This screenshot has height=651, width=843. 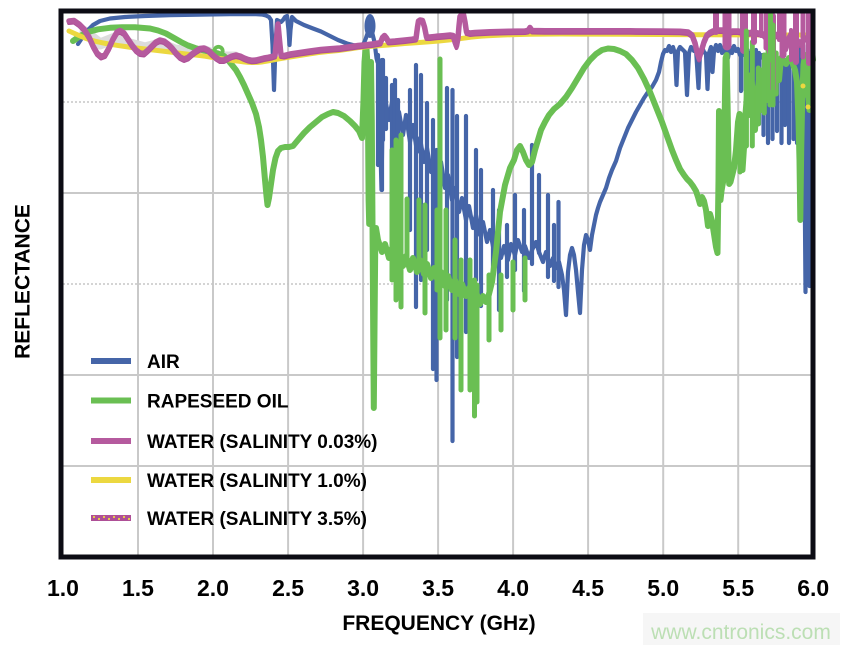 I want to click on svg-text: RAPESEED OIL, so click(x=218, y=402).